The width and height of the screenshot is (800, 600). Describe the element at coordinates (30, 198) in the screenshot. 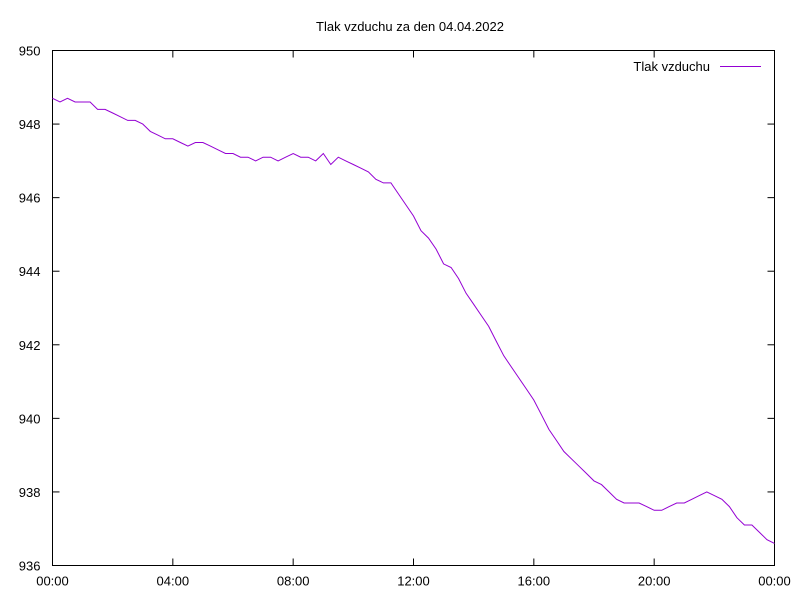

I see `y-tick-label: 946` at that location.